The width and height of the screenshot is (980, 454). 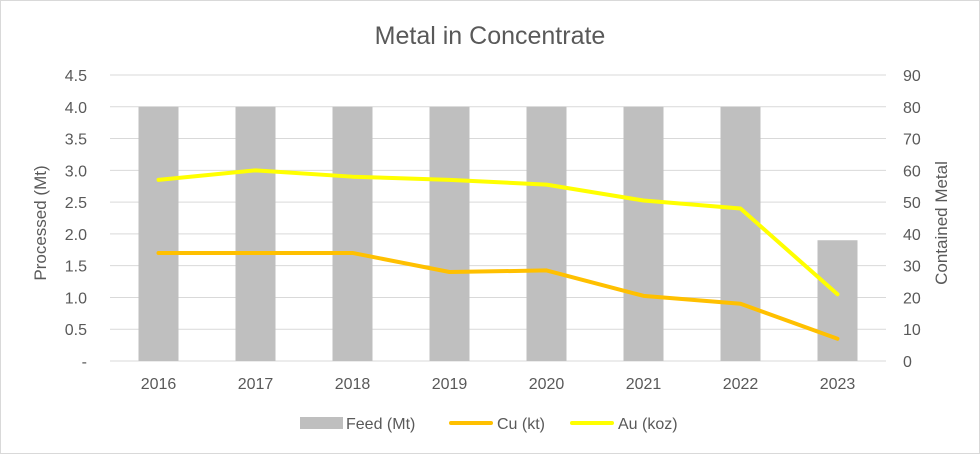 What do you see at coordinates (644, 384) in the screenshot?
I see `x-tick-label: 2021` at bounding box center [644, 384].